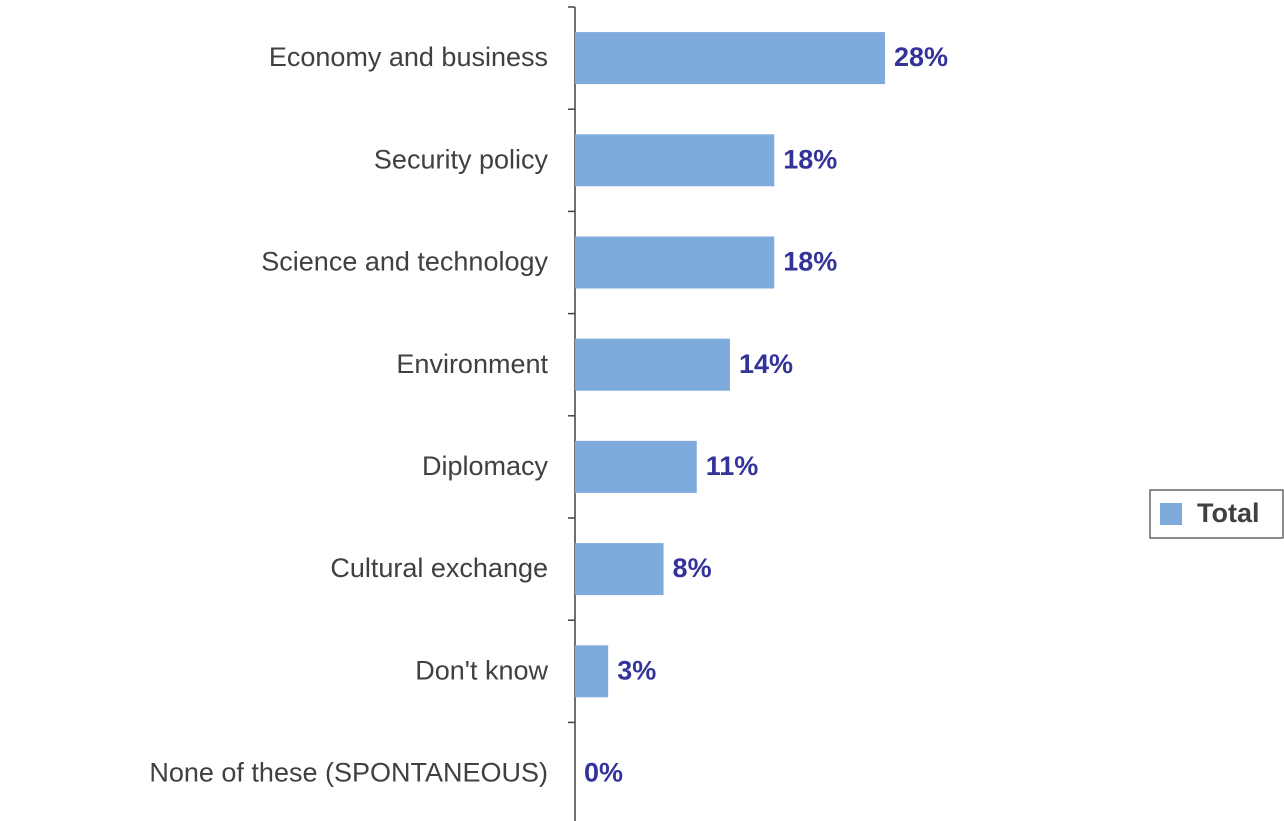 This screenshot has width=1284, height=821. Describe the element at coordinates (461, 159) in the screenshot. I see `category-label: Security policy` at that location.